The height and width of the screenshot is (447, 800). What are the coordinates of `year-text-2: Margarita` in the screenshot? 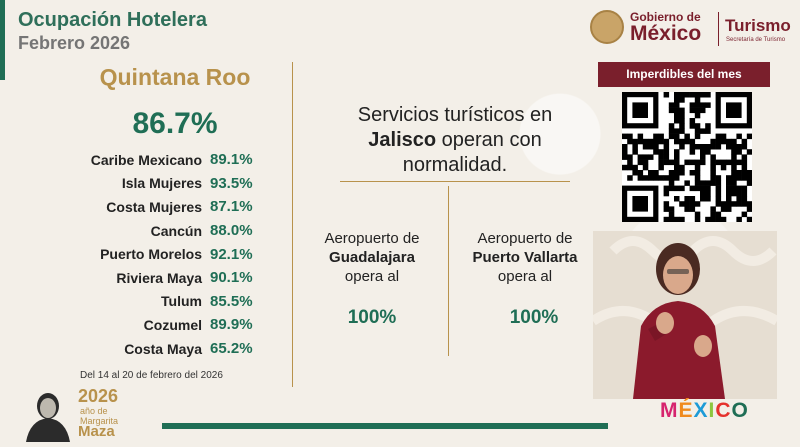 It's located at (99, 421).